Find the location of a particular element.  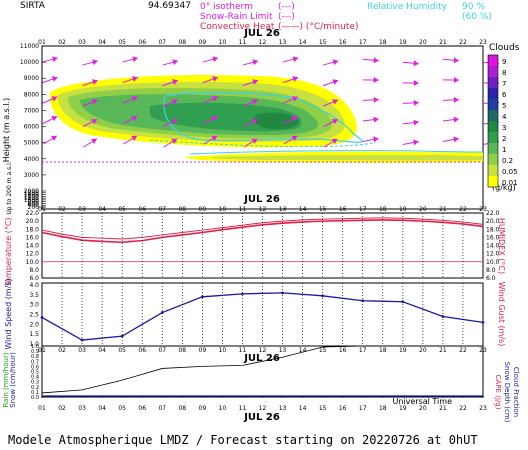

precip-x-tick-label-bottom: 12 is located at coordinates (263, 408).